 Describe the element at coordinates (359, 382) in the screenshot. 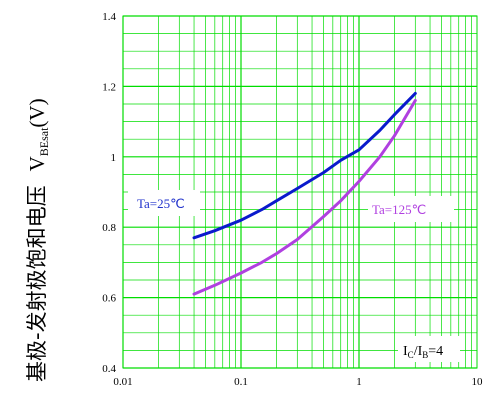

I see `x-tick-label: 1` at that location.